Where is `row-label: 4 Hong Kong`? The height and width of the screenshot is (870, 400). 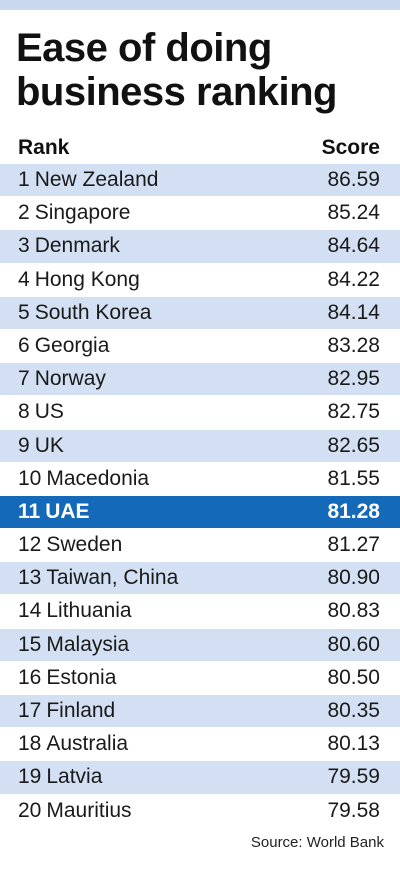 row-label: 4 Hong Kong is located at coordinates (79, 280).